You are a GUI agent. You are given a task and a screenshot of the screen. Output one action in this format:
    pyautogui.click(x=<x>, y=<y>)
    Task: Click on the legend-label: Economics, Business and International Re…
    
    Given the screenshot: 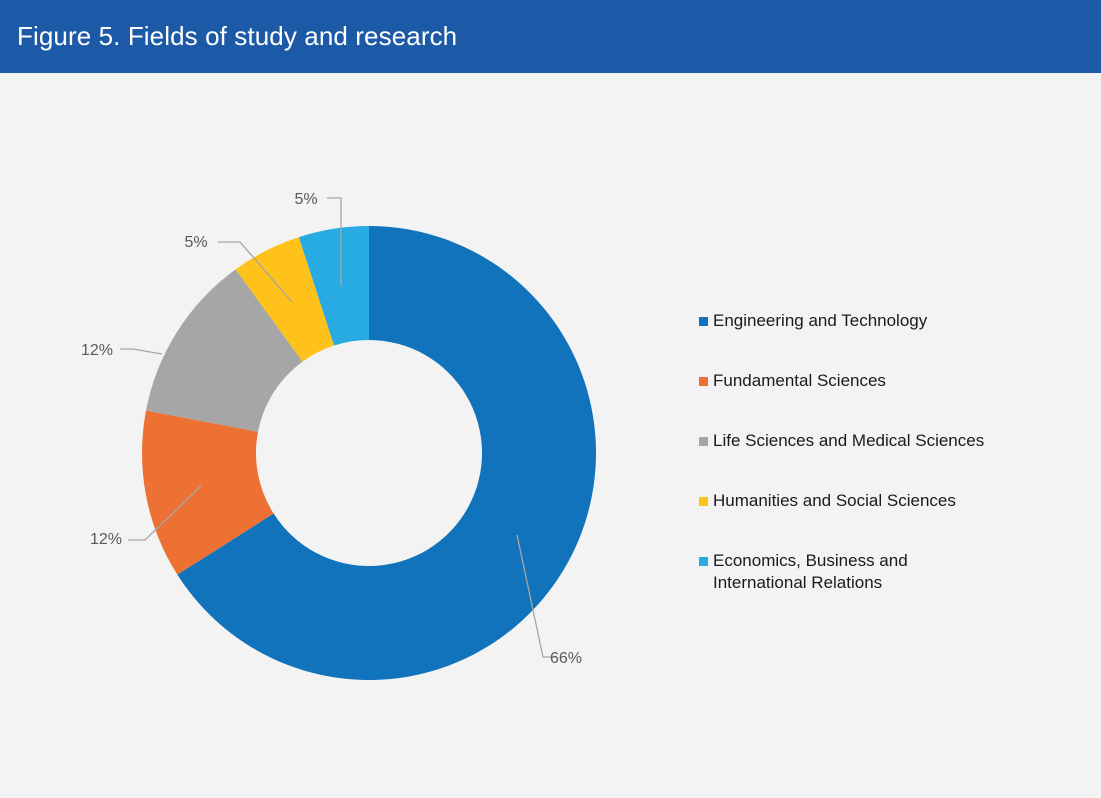 What is the action you would take?
    pyautogui.click(x=810, y=571)
    